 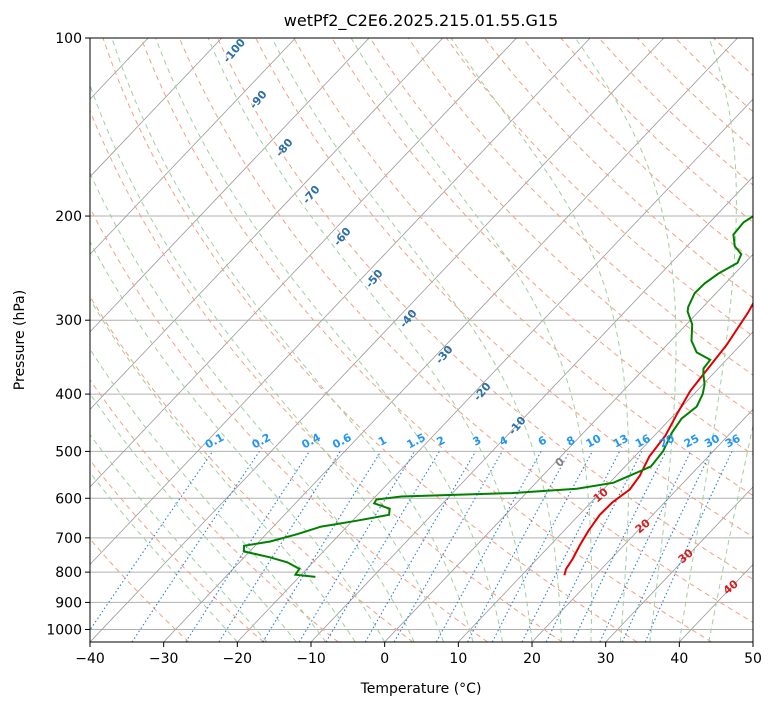 What do you see at coordinates (440, 441) in the screenshot?
I see `mixing-ratio-label: 2` at bounding box center [440, 441].